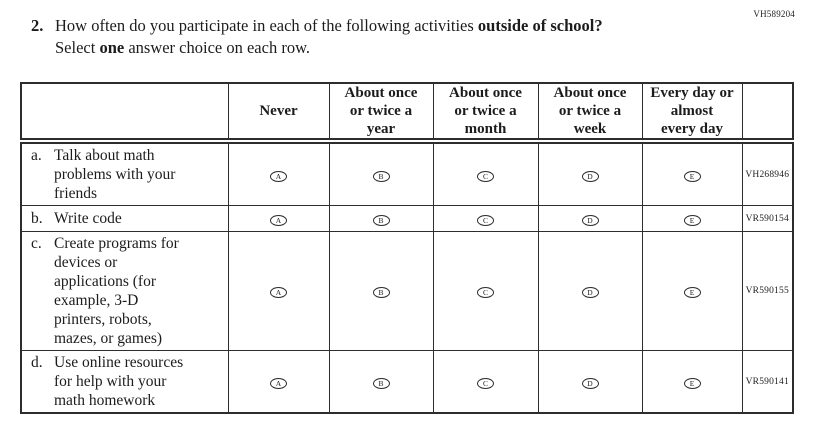  I want to click on row-code: VH268946, so click(767, 173).